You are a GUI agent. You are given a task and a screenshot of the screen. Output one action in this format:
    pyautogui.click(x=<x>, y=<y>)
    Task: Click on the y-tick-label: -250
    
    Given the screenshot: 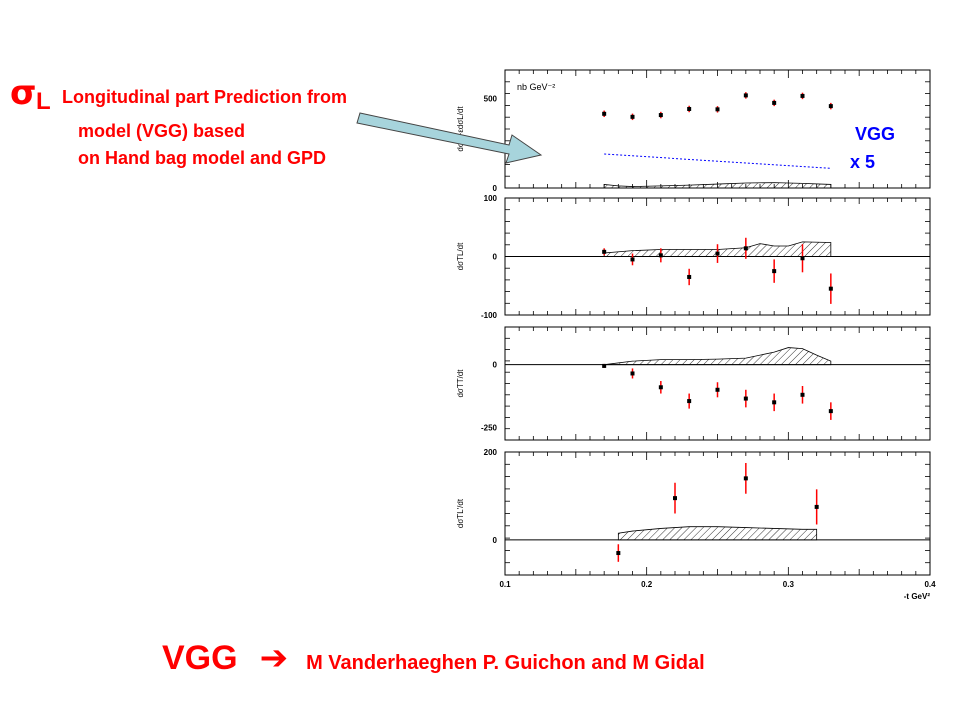 What is the action you would take?
    pyautogui.click(x=489, y=427)
    